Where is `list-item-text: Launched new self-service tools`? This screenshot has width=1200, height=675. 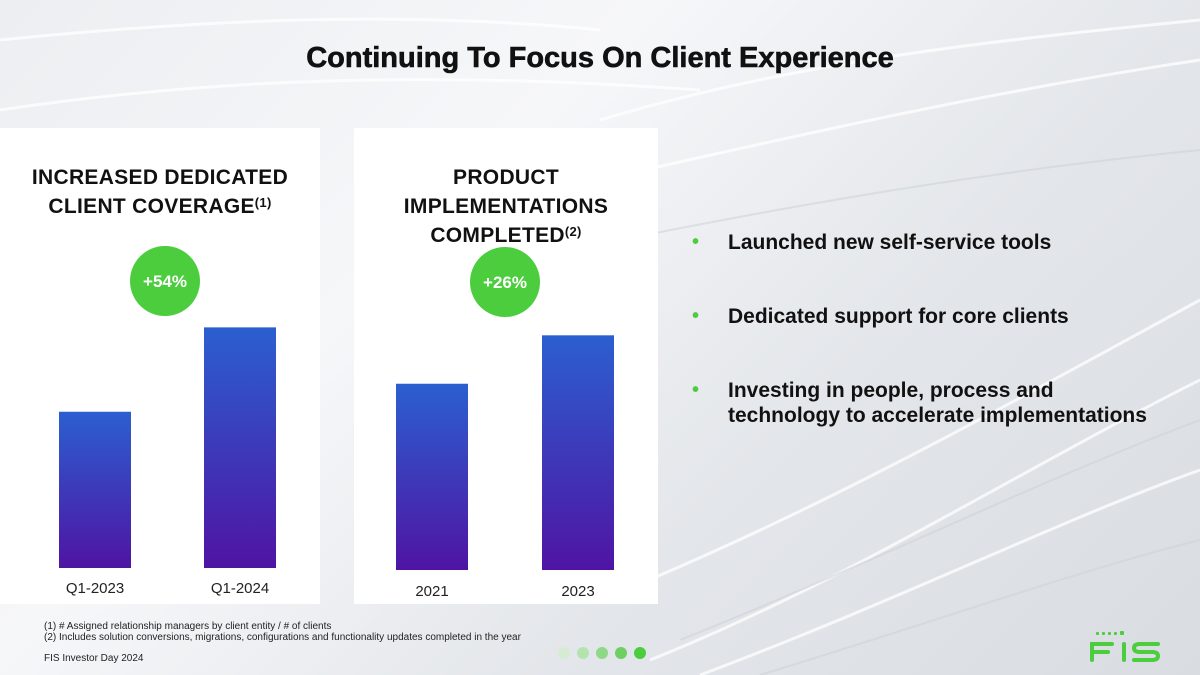 list-item-text: Launched new self-service tools is located at coordinates (890, 242).